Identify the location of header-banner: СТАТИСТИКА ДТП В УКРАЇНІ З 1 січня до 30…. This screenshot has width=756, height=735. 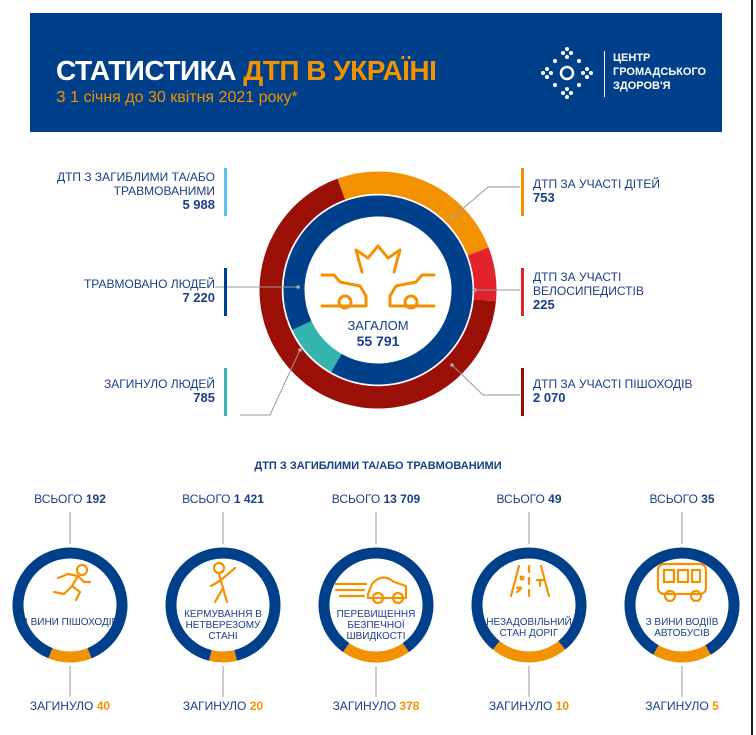
(376, 72).